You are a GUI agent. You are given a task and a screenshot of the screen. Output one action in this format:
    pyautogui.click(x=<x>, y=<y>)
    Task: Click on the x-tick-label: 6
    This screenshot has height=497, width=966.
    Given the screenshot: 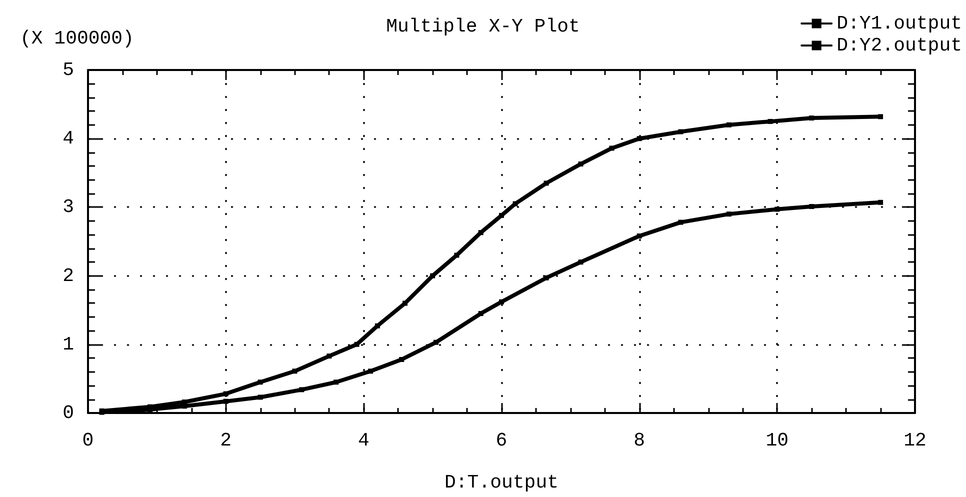 What is the action you would take?
    pyautogui.click(x=502, y=441)
    